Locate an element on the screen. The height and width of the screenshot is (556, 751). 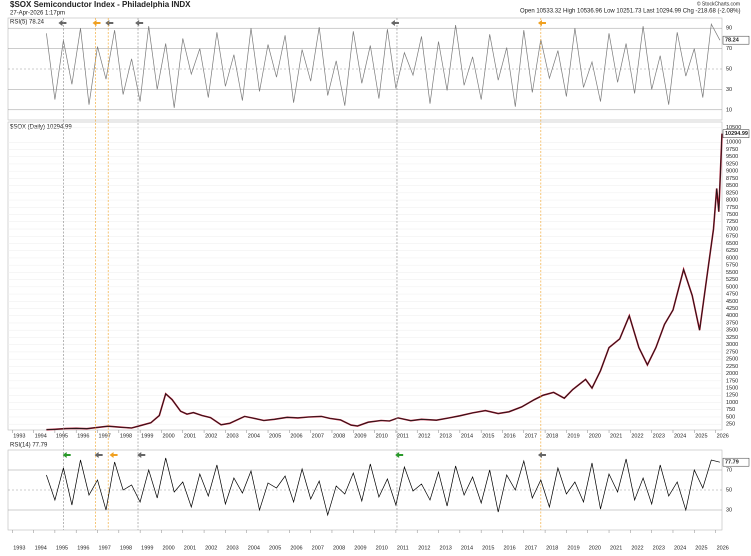
y-tick-label: 7000 is located at coordinates (732, 229).